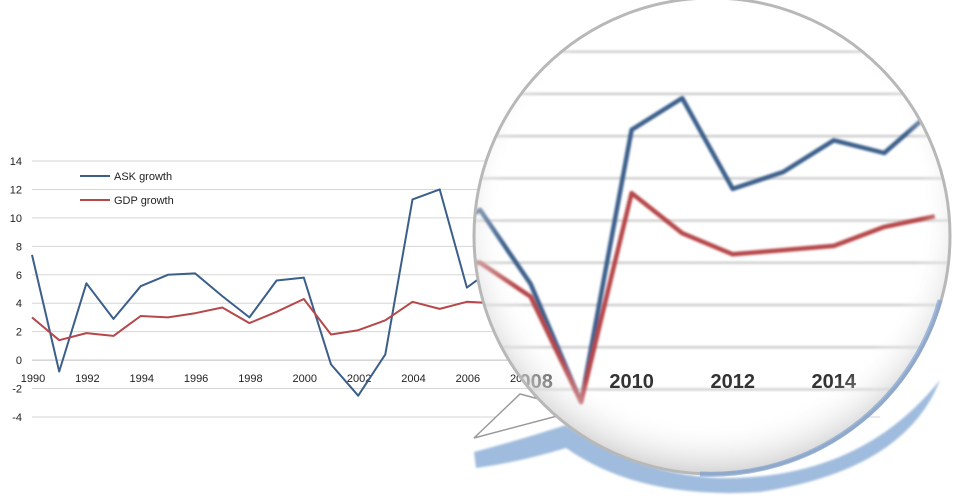 Image resolution: width=971 pixels, height=502 pixels. I want to click on x-tick-label: 2004, so click(413, 379).